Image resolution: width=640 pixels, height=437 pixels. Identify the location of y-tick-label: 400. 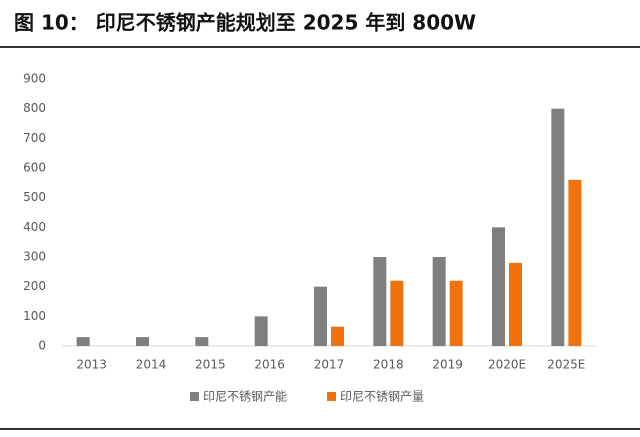
(34, 227).